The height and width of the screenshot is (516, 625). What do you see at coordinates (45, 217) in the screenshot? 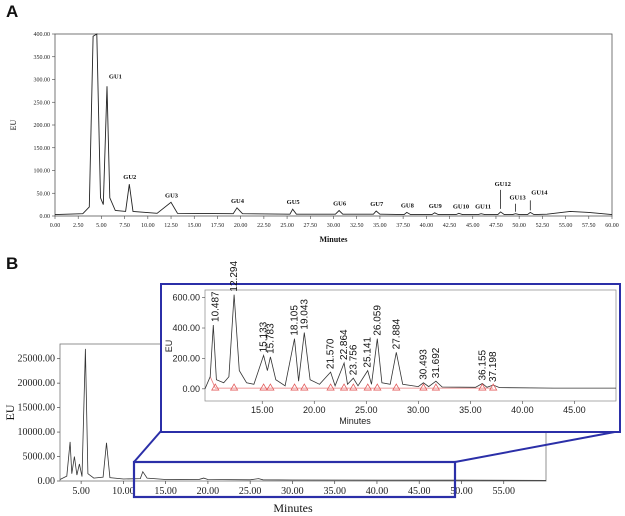
I see `y-tick-label: 0.00` at bounding box center [45, 217].